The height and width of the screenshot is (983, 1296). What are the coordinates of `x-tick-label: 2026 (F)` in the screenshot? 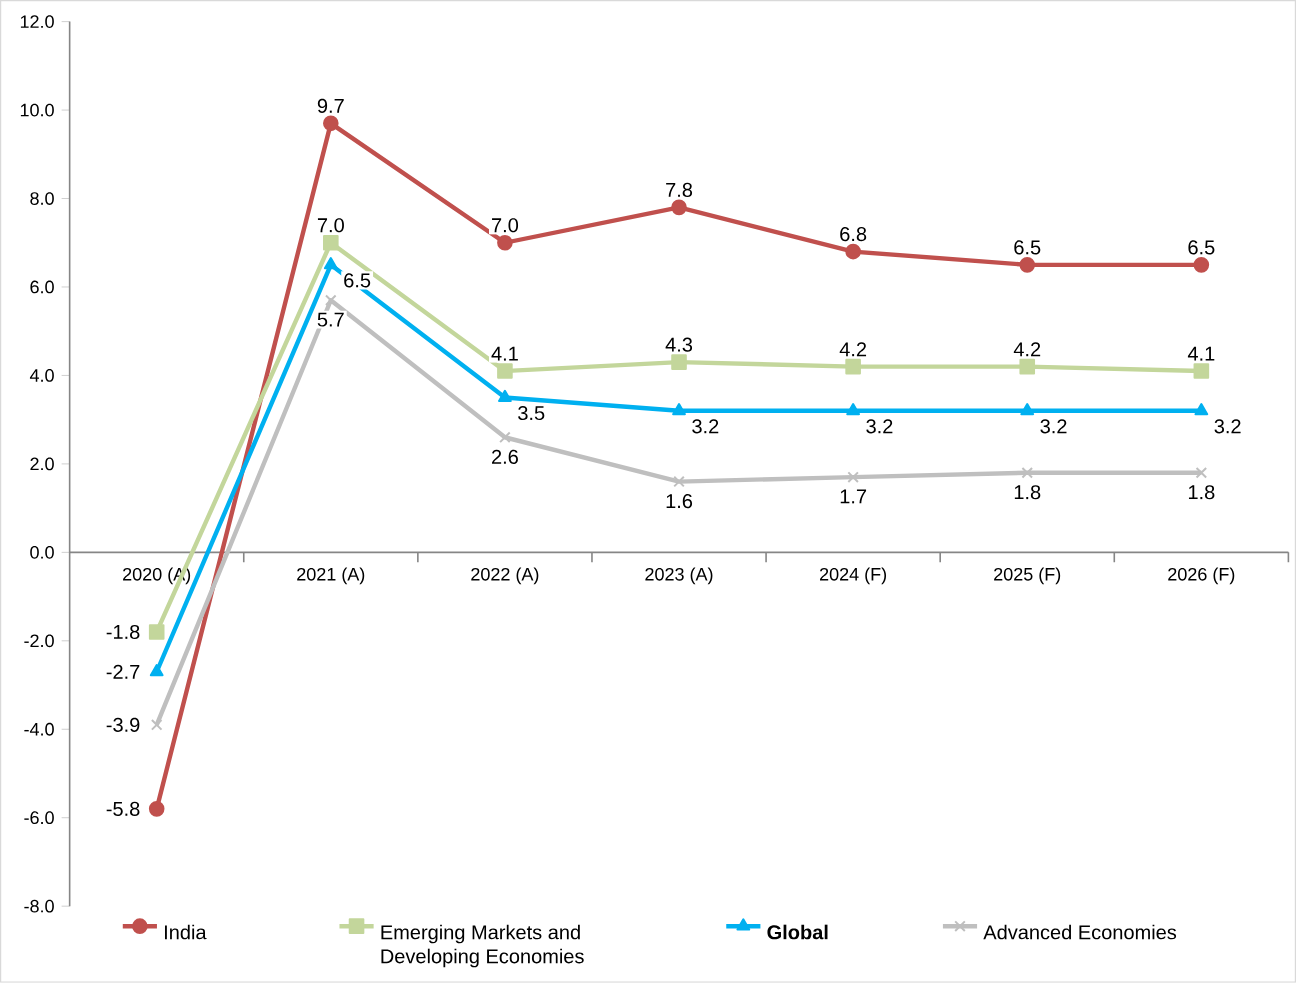 It's located at (1201, 576).